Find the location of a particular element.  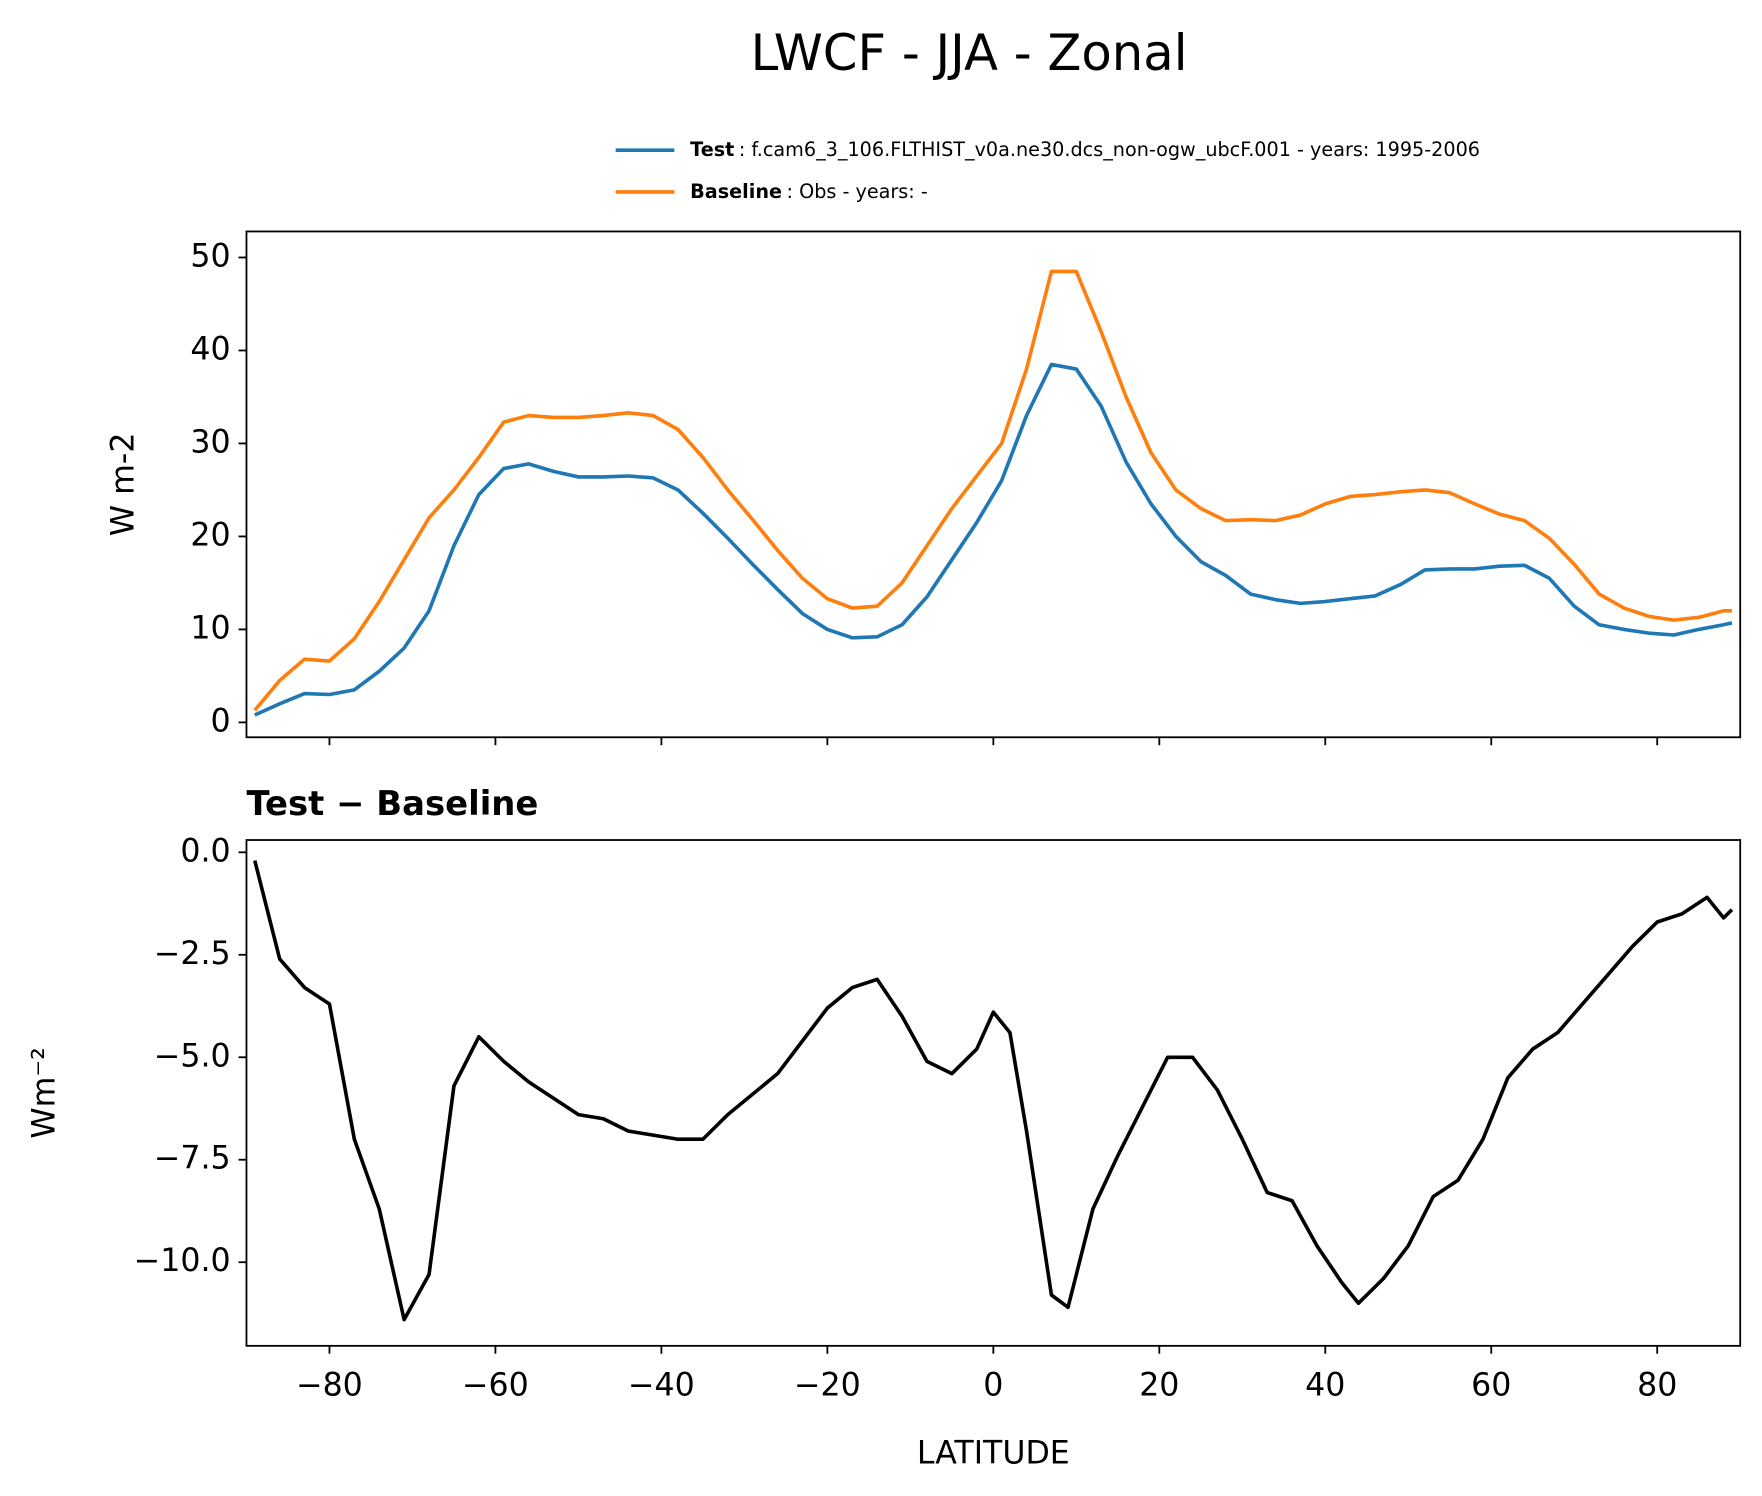

x-tick-label: 80 is located at coordinates (1657, 1386).